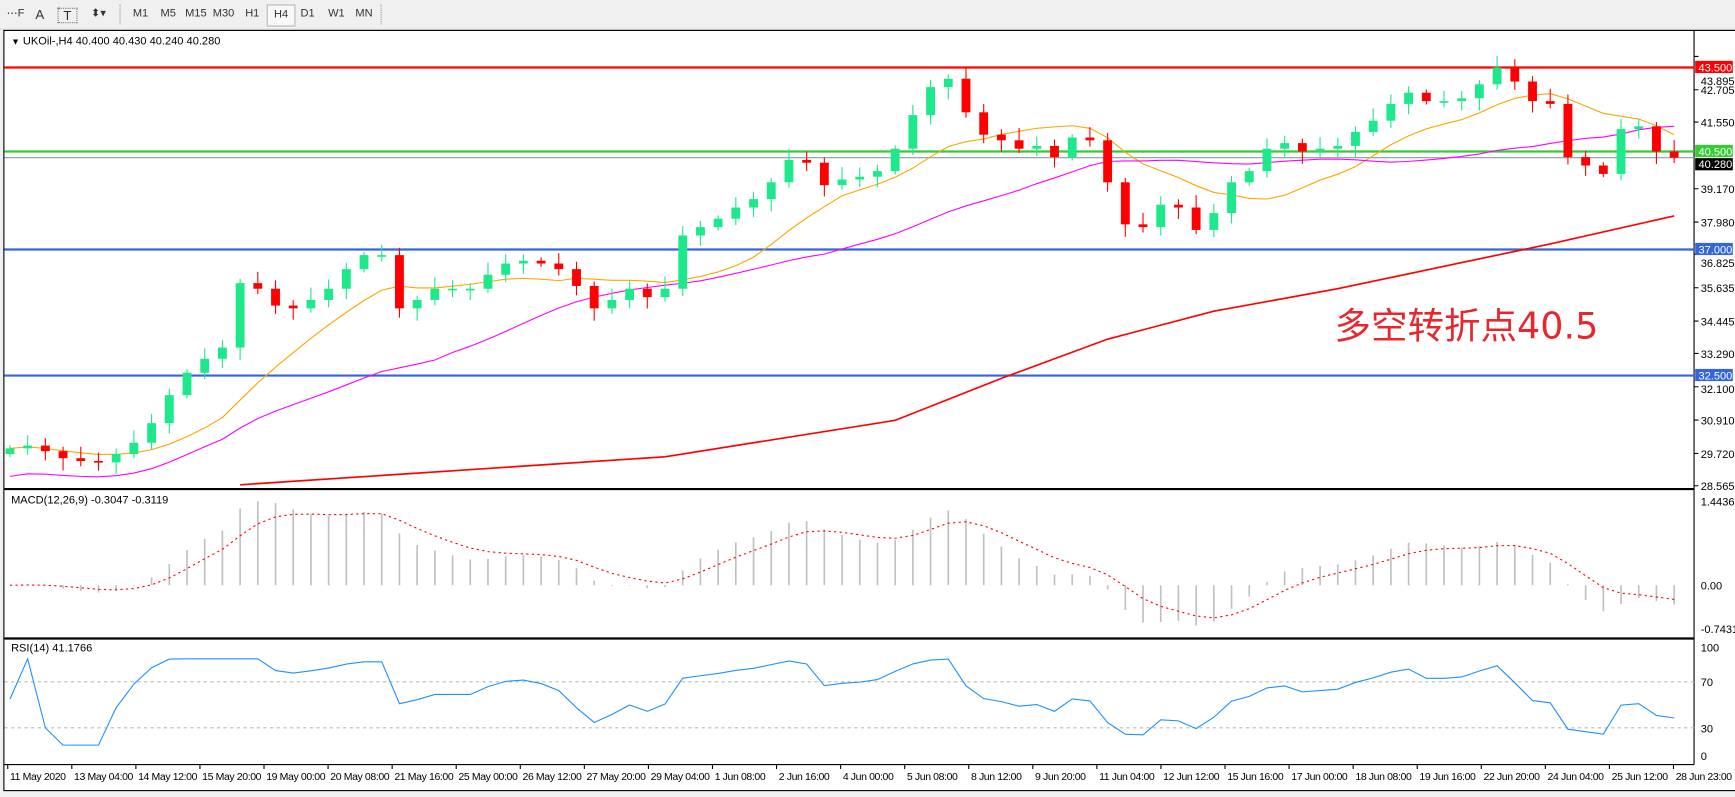 This screenshot has width=1735, height=797. I want to click on time-axis-label: 2 Jun 16:00, so click(804, 777).